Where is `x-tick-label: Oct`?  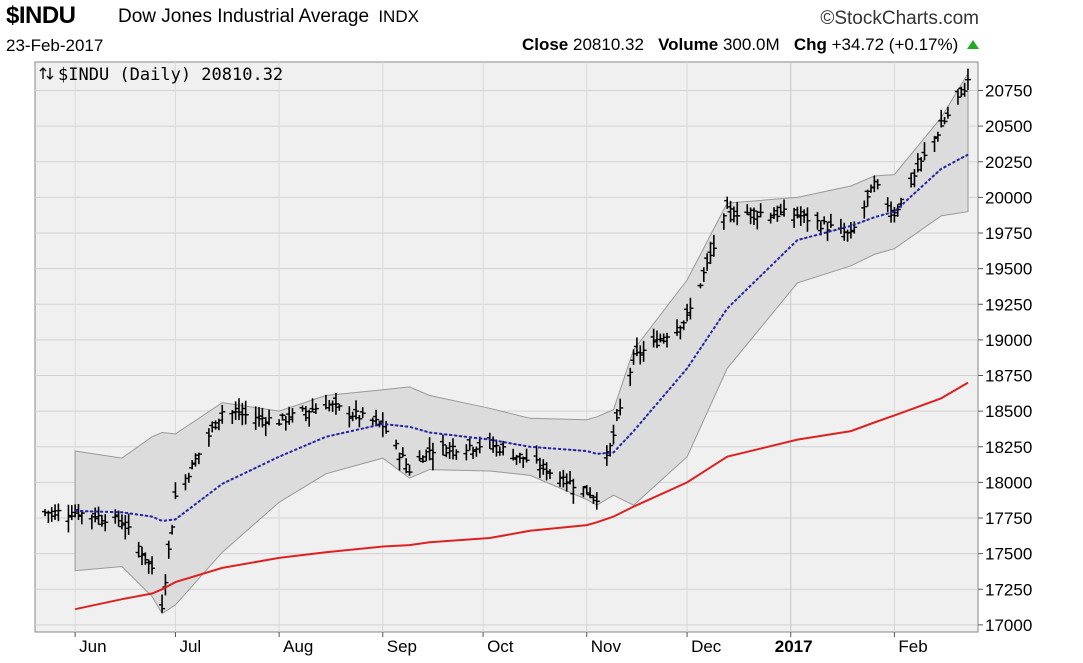 x-tick-label: Oct is located at coordinates (500, 646).